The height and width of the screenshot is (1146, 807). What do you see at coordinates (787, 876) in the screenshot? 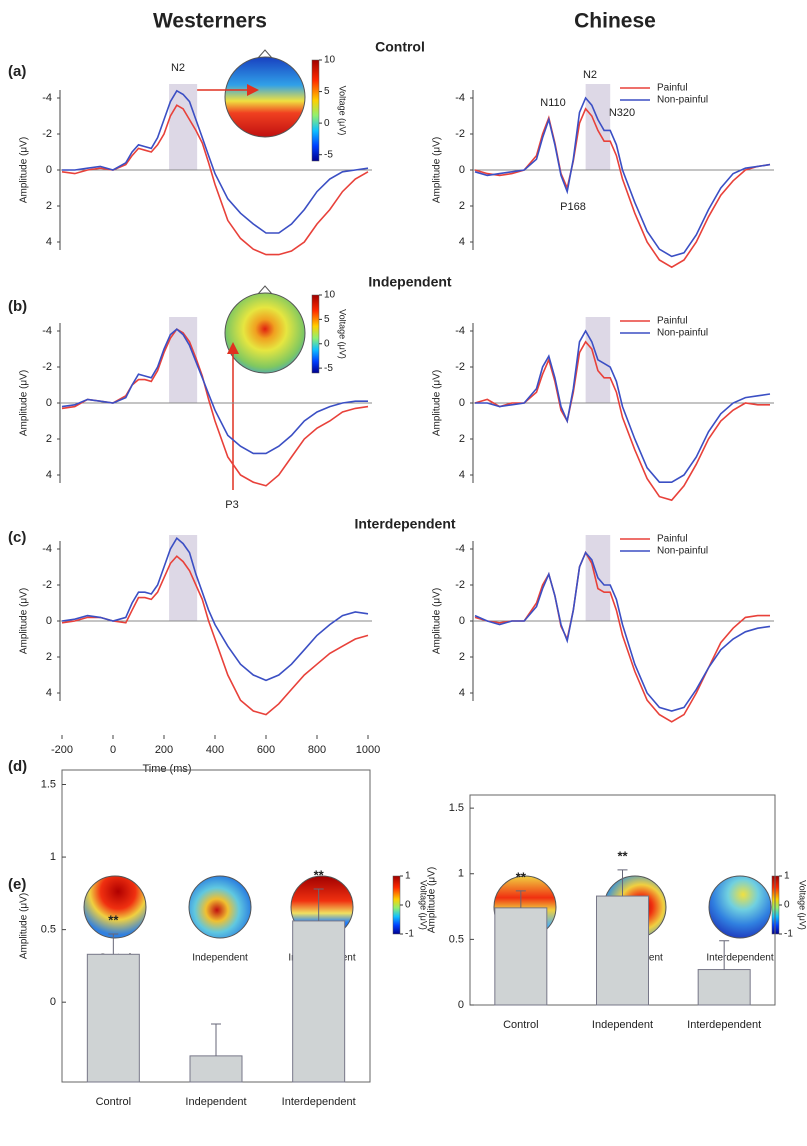
I see `colorbar-tick-label: 1` at bounding box center [787, 876].